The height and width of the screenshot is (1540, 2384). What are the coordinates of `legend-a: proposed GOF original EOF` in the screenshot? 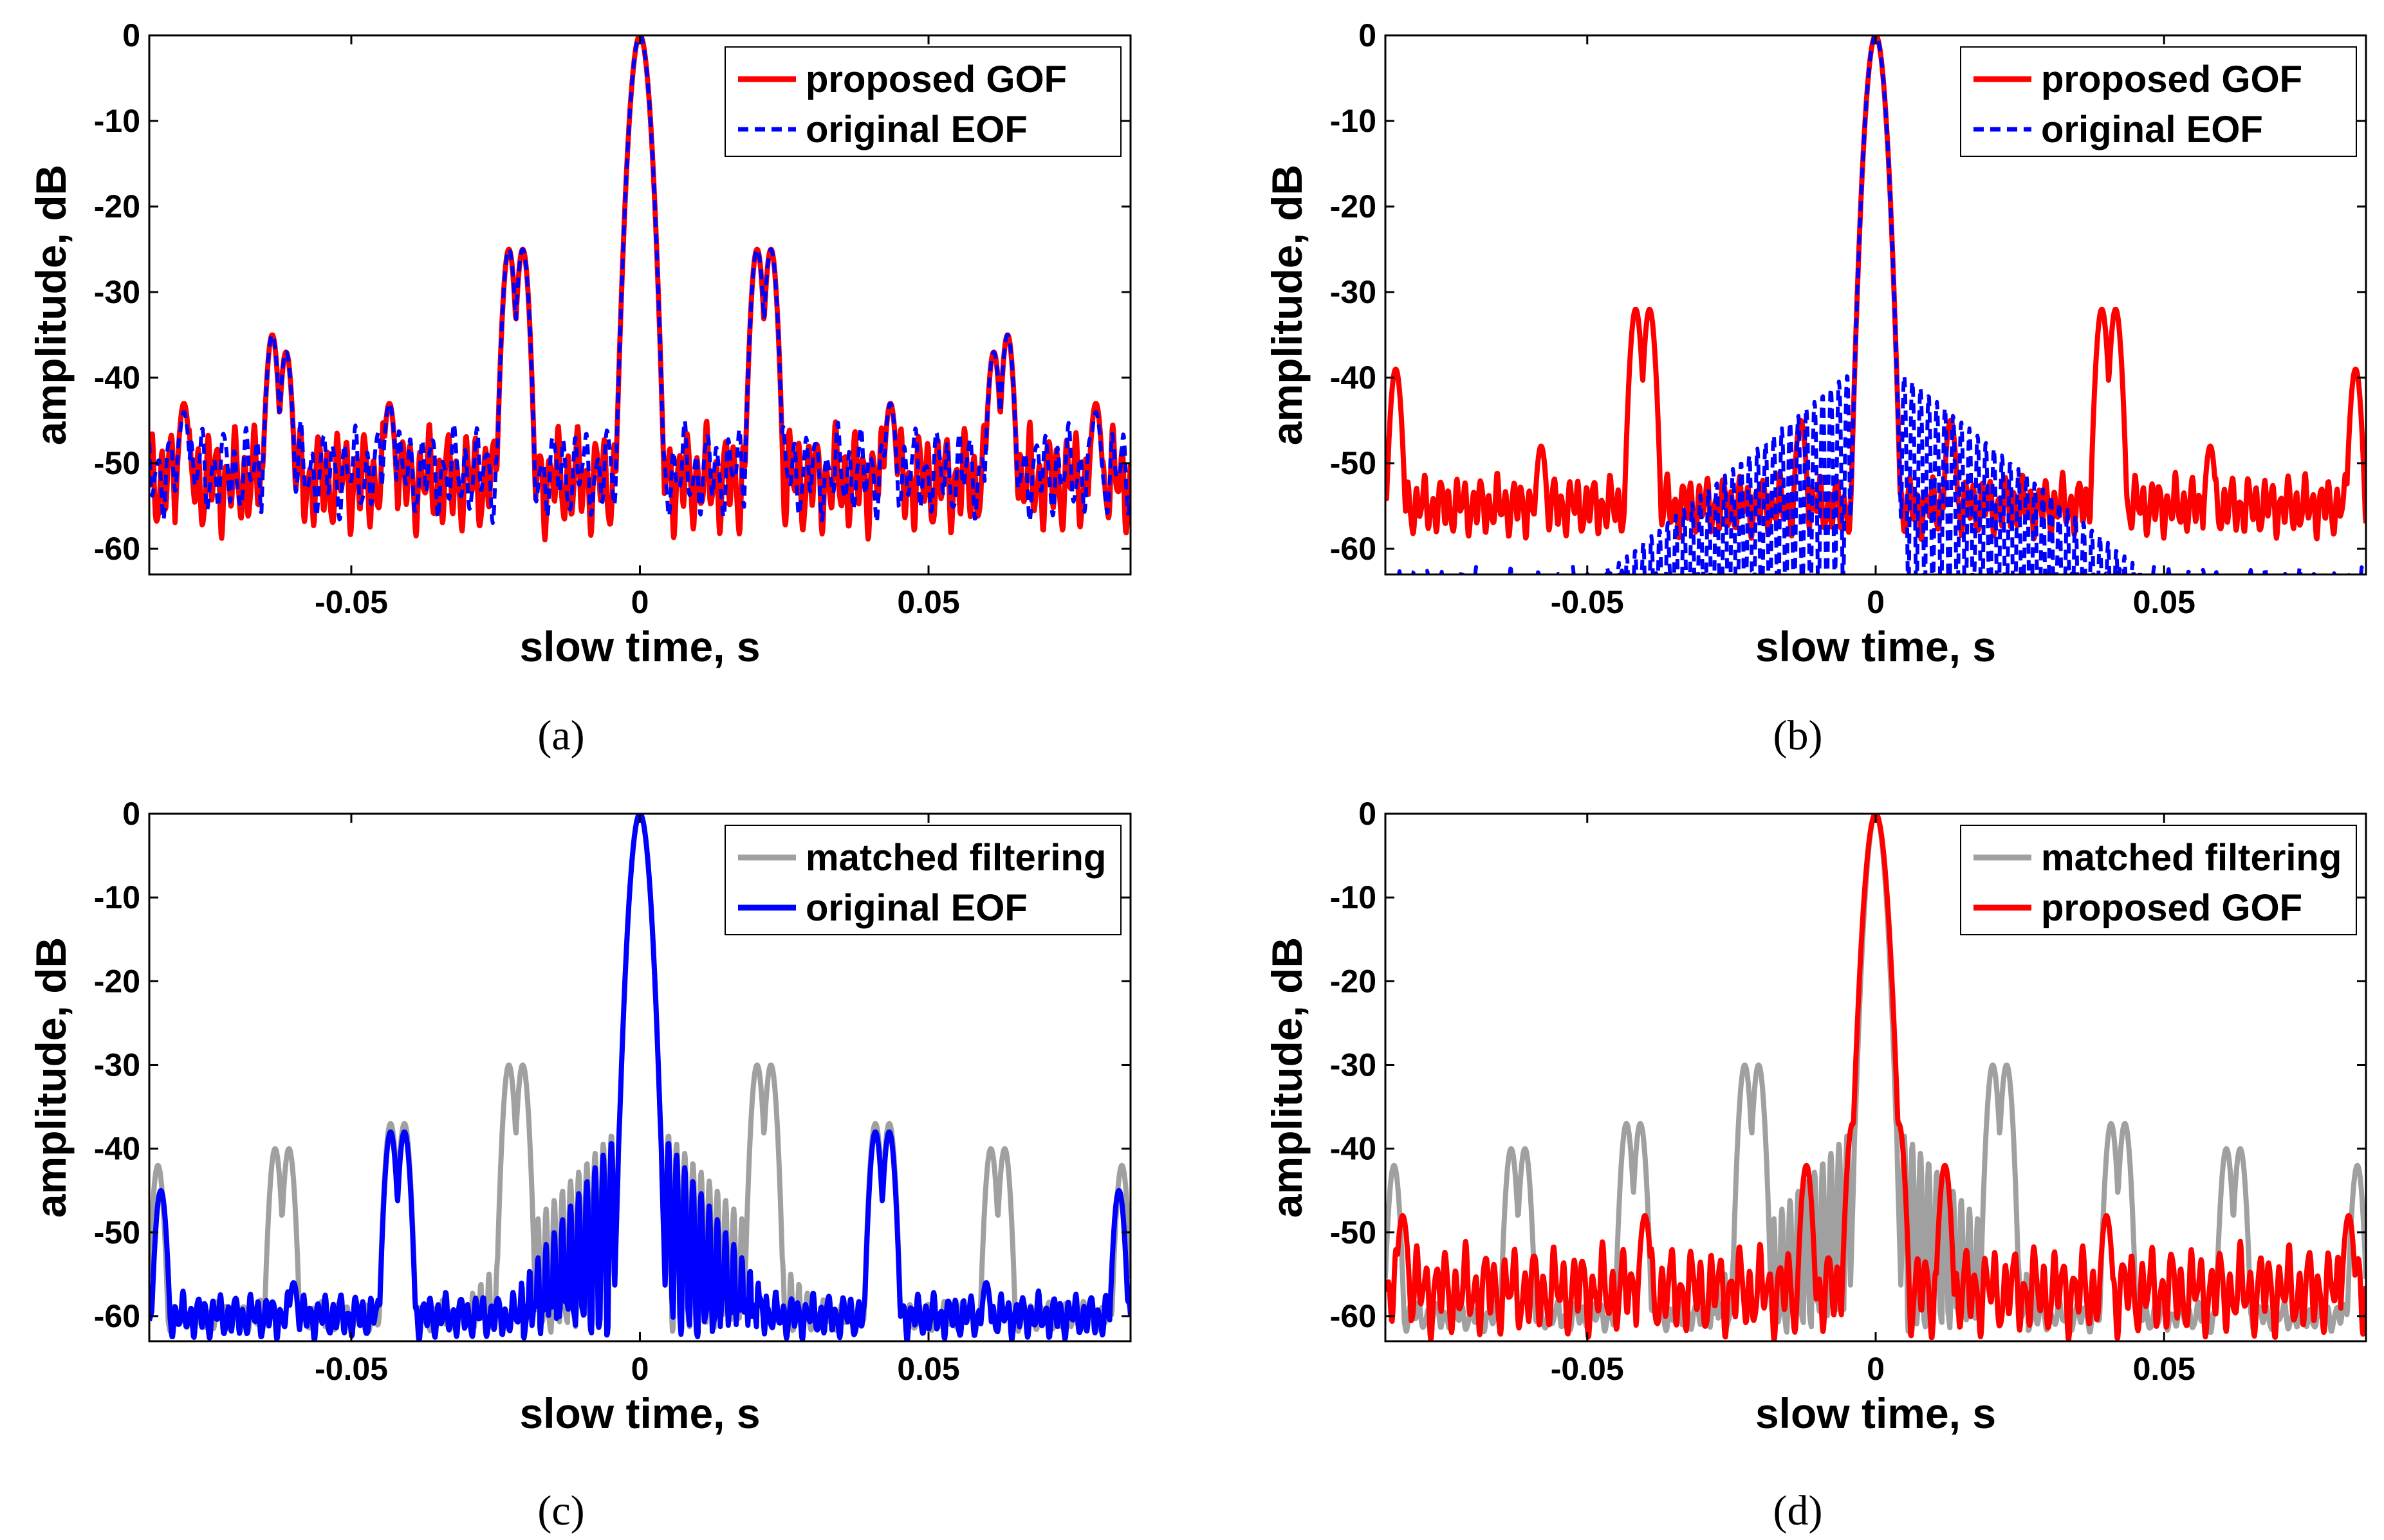 It's located at (924, 101).